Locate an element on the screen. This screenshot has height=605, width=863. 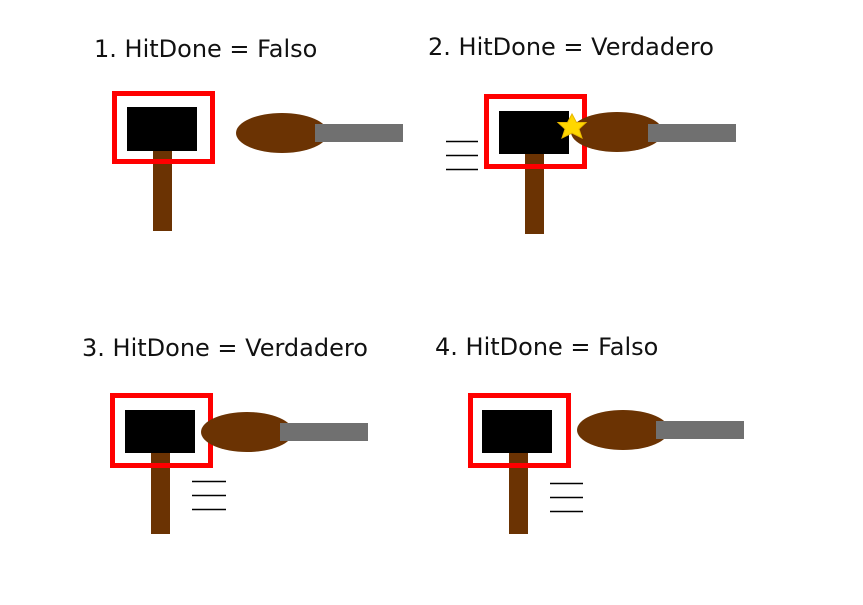
impact-star-icon is located at coordinates (572, 125).